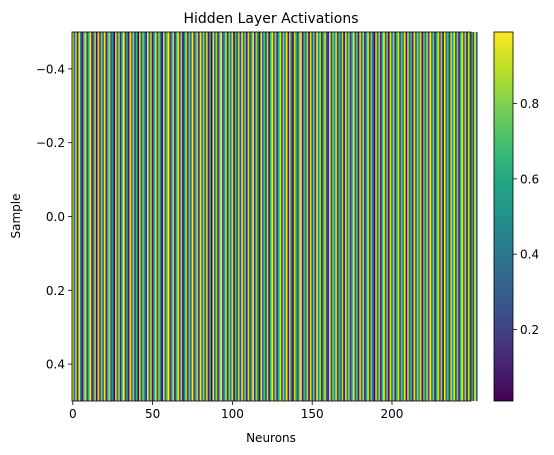 The width and height of the screenshot is (554, 455). I want to click on y-axis: −0.4 −0.2 0.0 0.2 0.4, so click(54, 217).